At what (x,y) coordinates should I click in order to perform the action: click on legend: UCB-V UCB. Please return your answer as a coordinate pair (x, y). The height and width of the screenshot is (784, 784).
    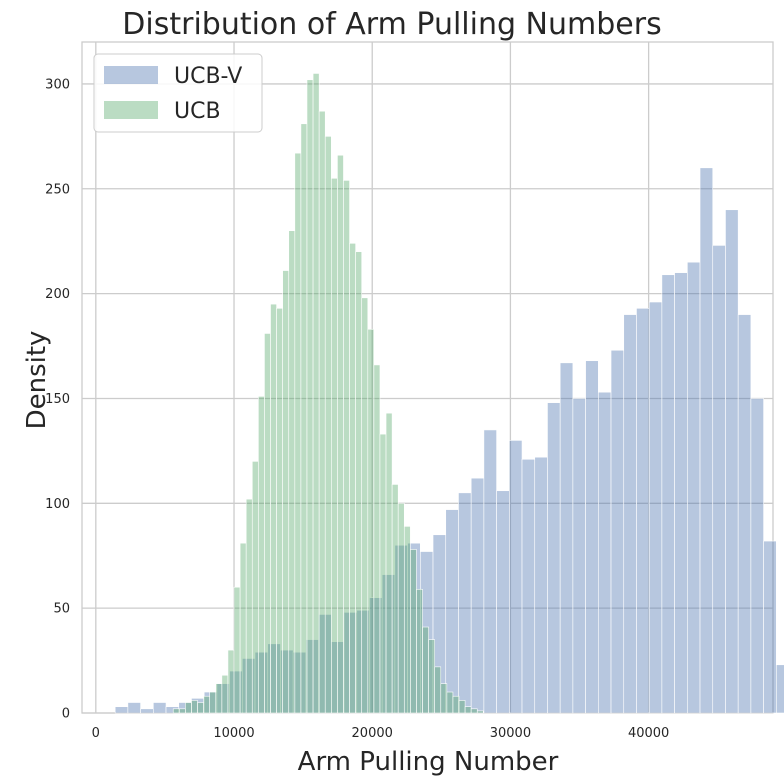
    Looking at the image, I should click on (178, 93).